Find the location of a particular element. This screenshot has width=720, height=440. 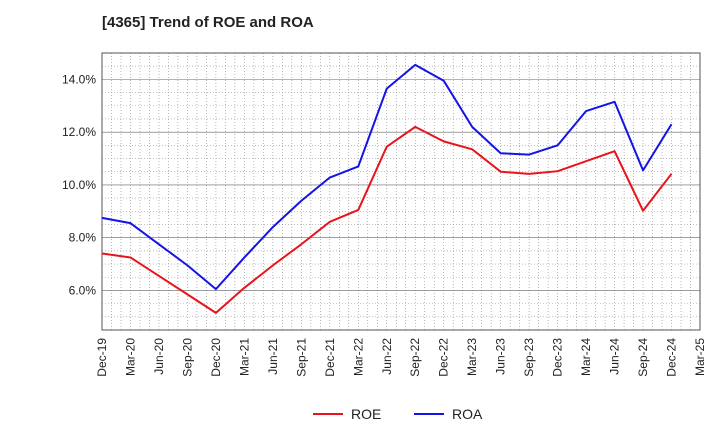

x-tick-label: Dec-21 is located at coordinates (330, 357).